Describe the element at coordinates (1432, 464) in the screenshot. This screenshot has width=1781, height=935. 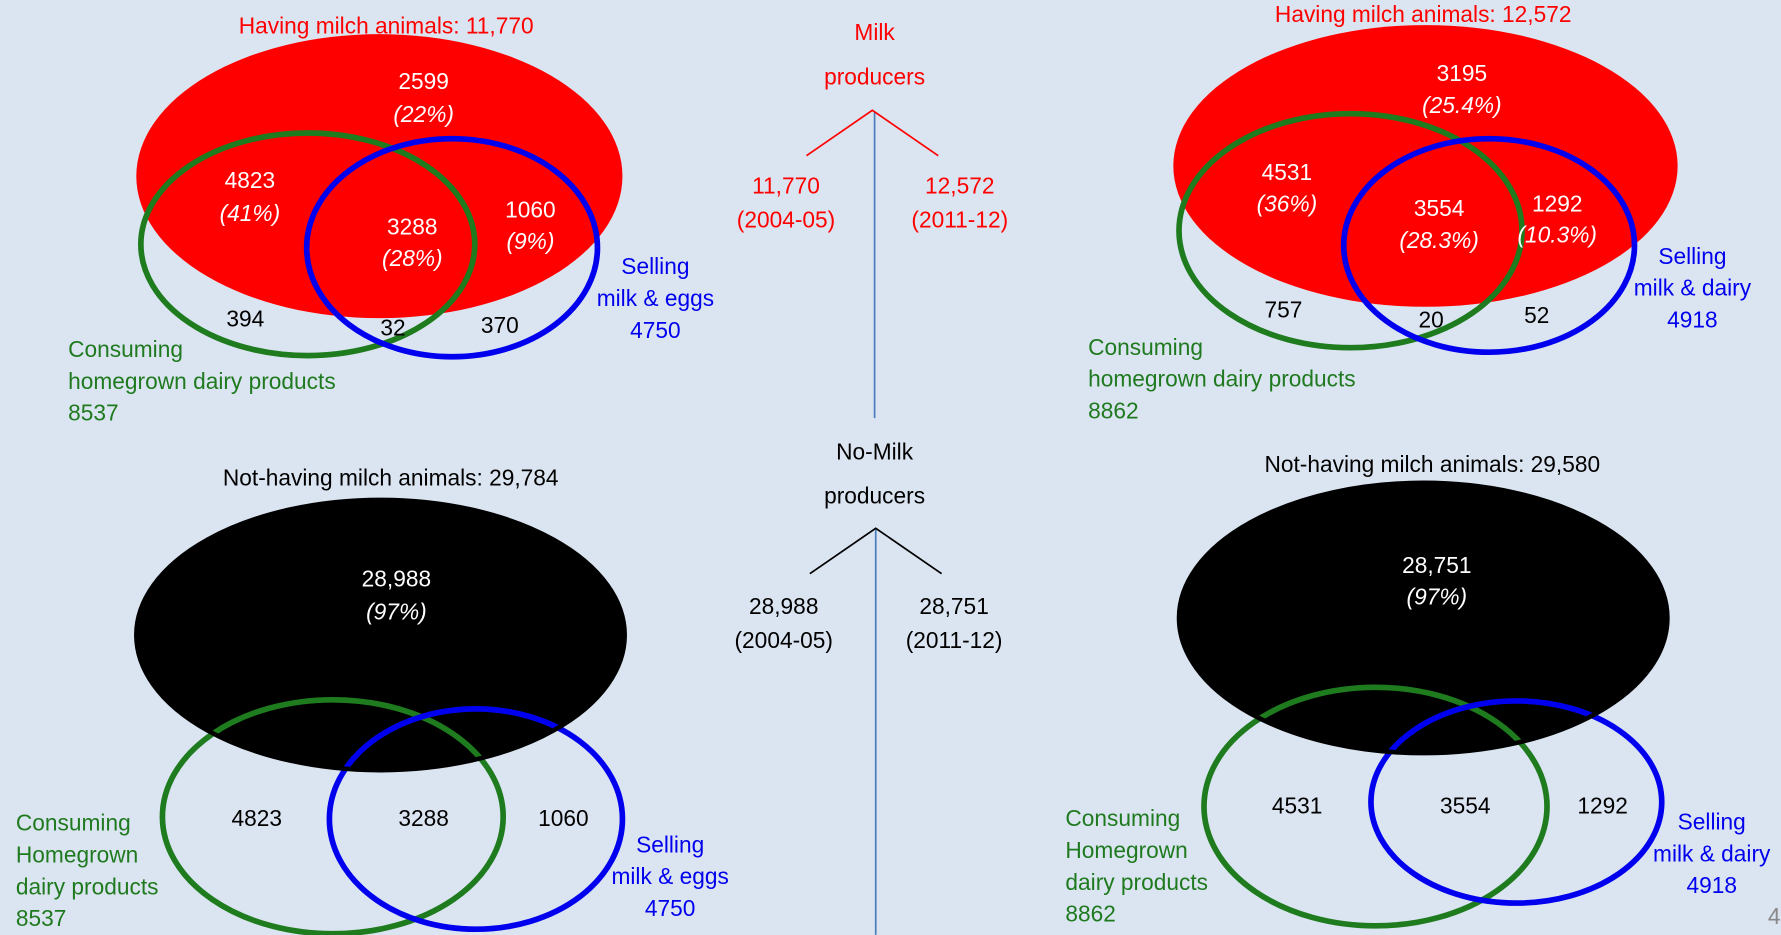
I see `label: Not-having milch animals: 29,580` at that location.